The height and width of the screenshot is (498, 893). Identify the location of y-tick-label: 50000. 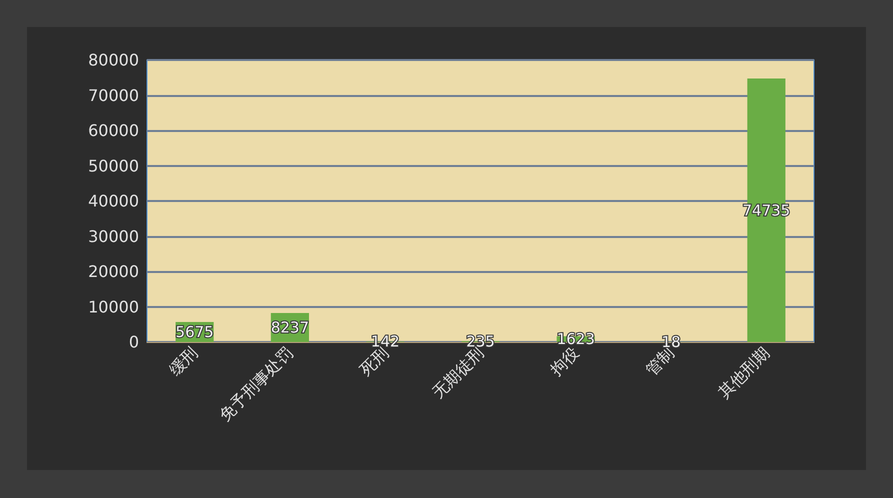
(113, 166).